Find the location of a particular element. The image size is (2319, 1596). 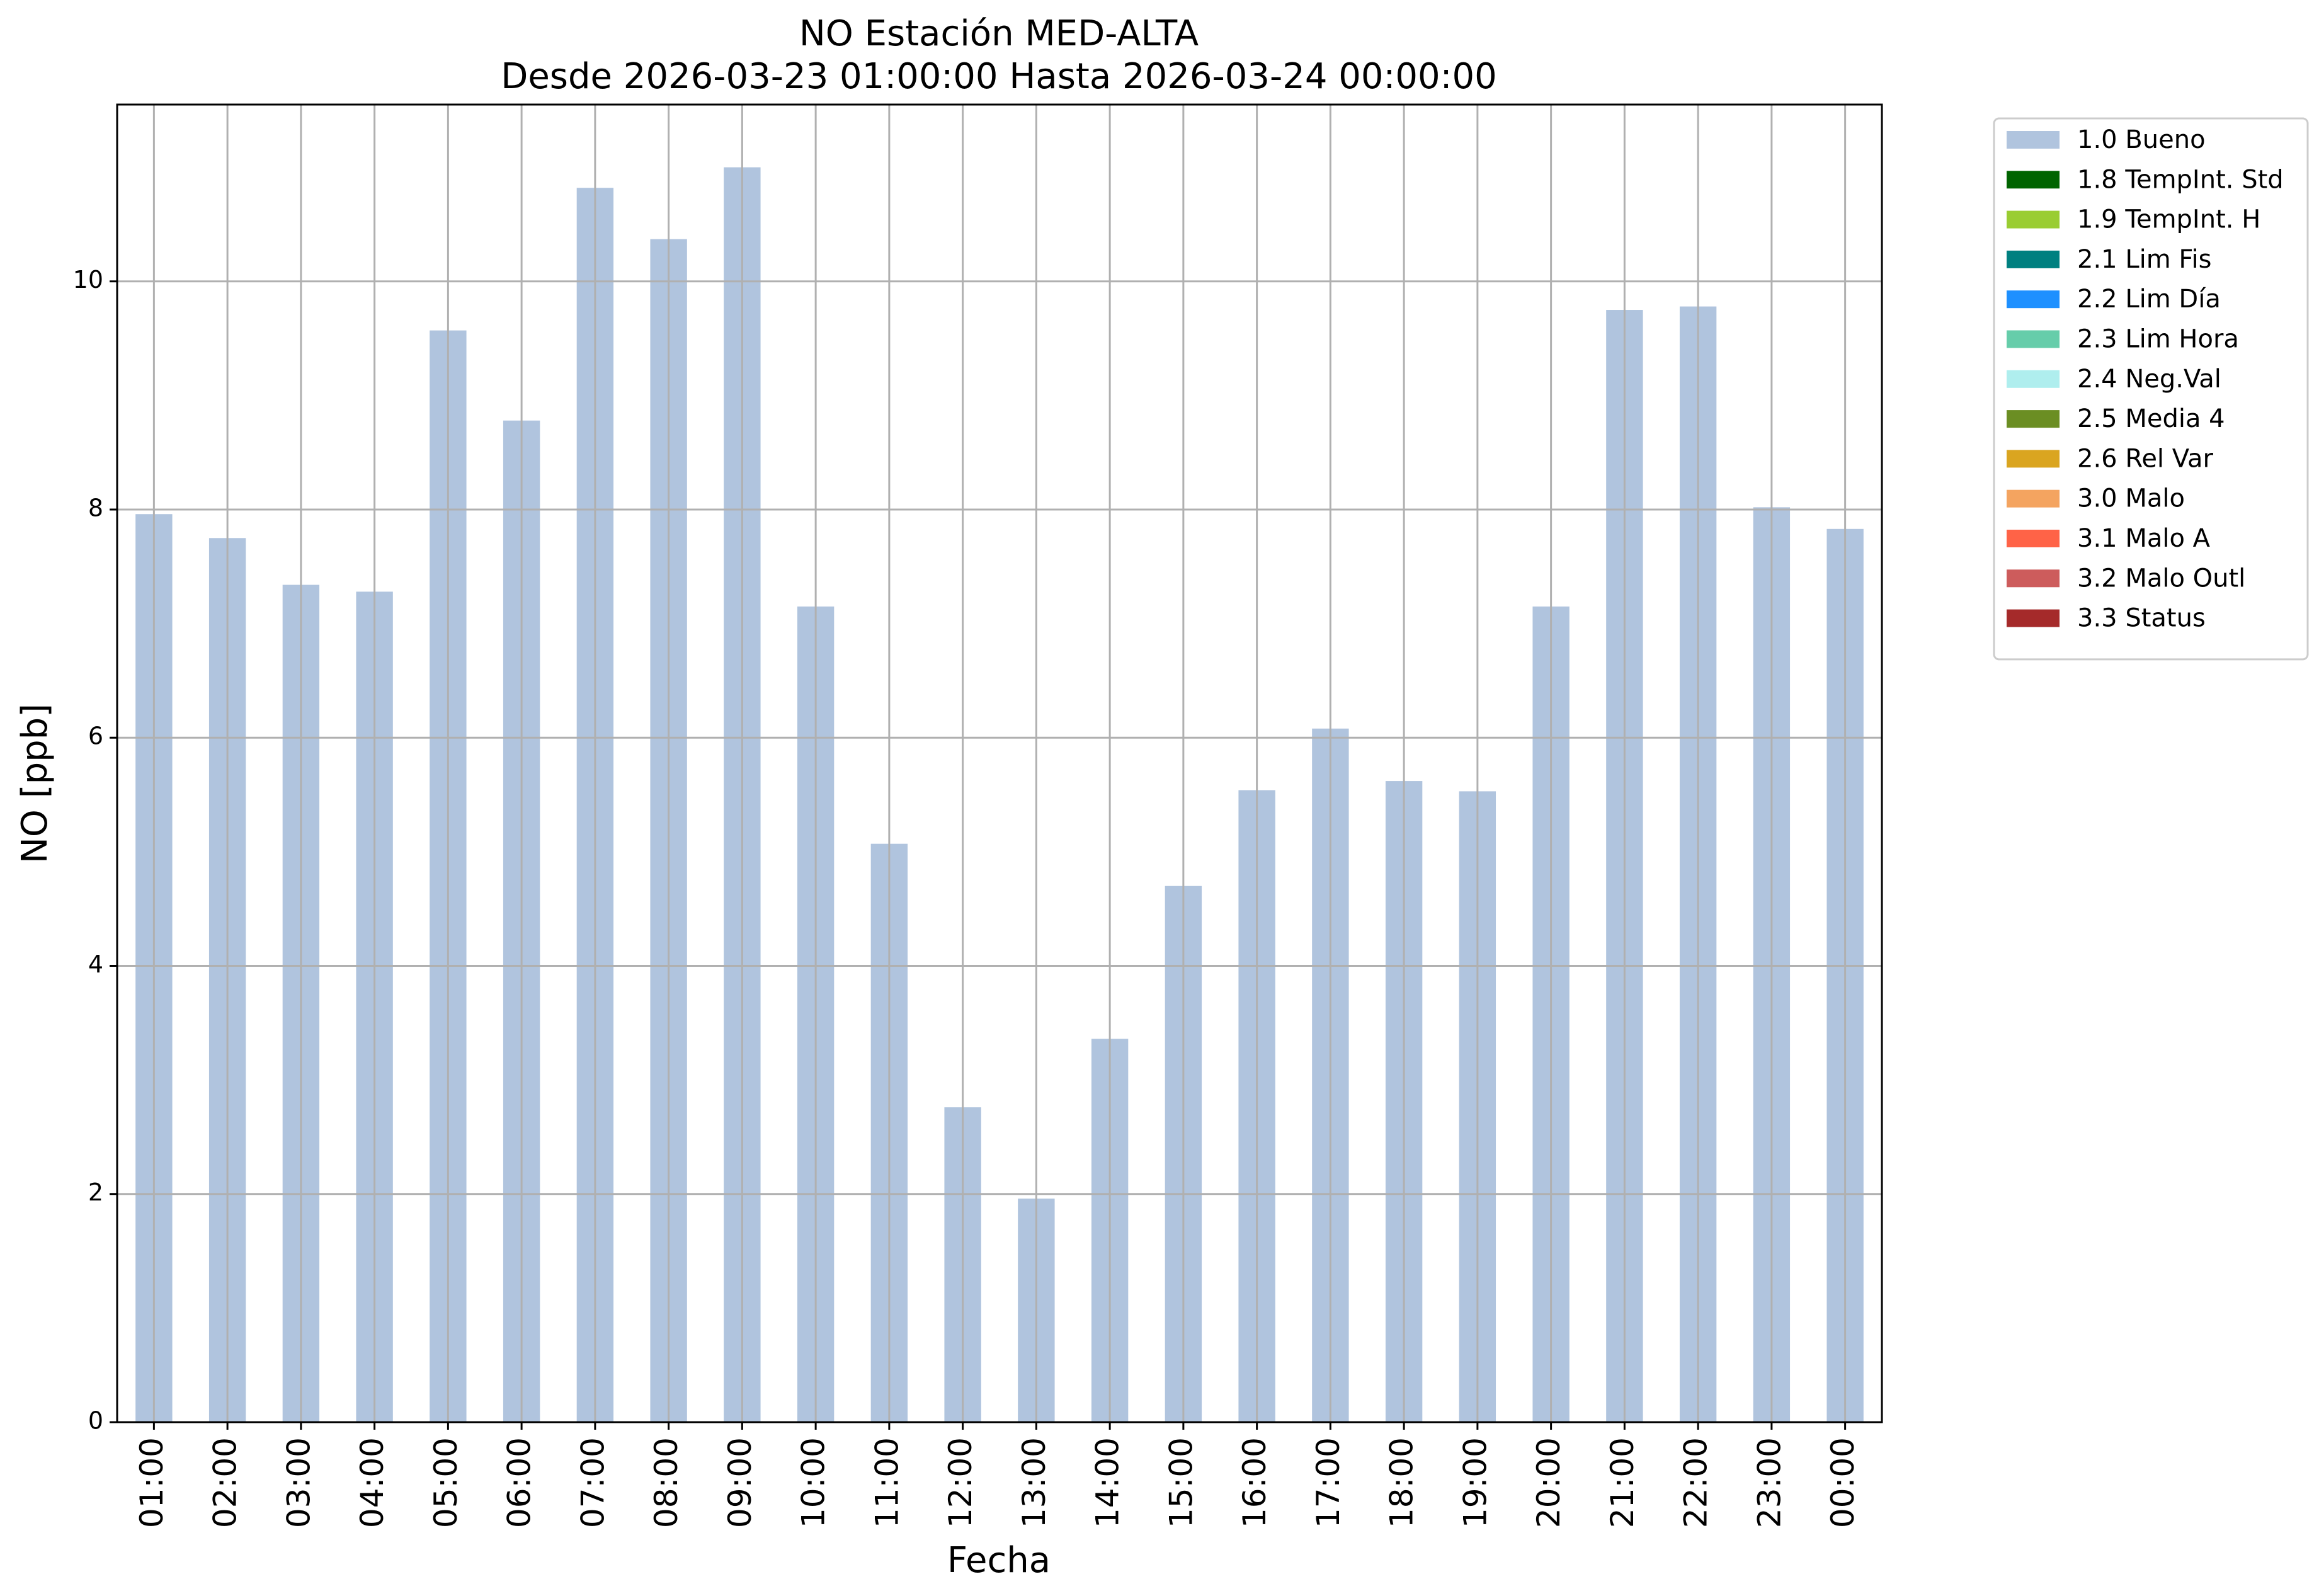

x-tick-label: 00:00 is located at coordinates (1843, 1482).